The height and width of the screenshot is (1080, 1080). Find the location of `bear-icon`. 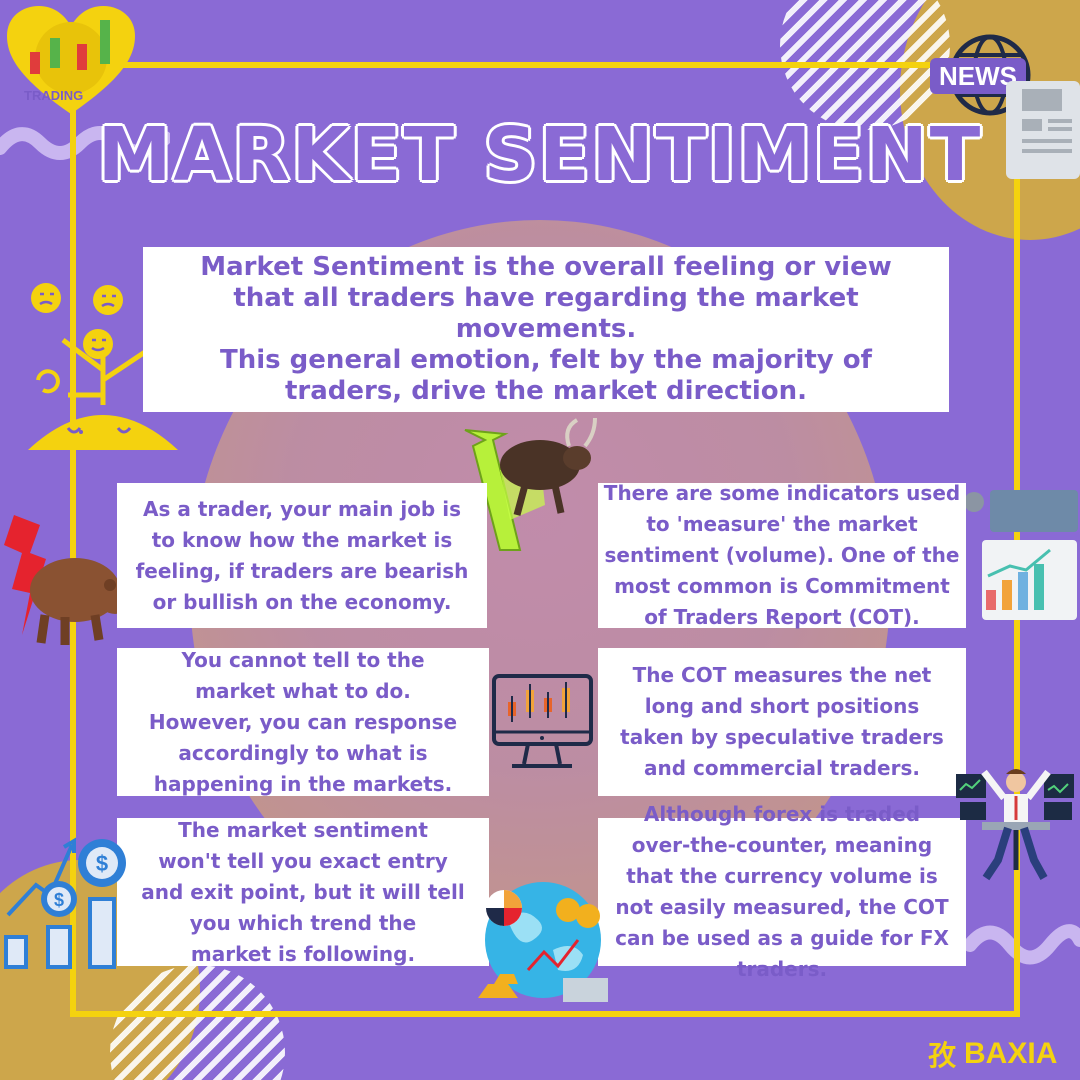

bear-icon is located at coordinates (67, 580).